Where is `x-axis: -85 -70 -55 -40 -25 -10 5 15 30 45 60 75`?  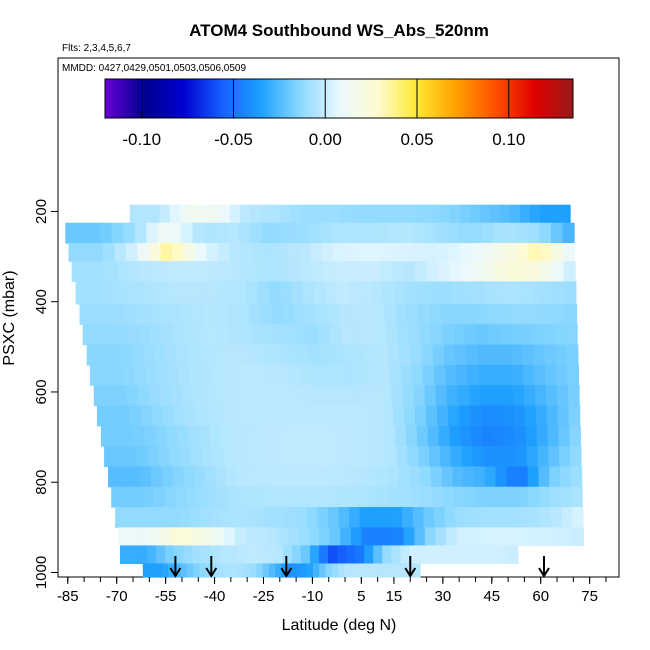 x-axis: -85 -70 -55 -40 -25 -10 5 15 30 45 60 75 is located at coordinates (332, 591).